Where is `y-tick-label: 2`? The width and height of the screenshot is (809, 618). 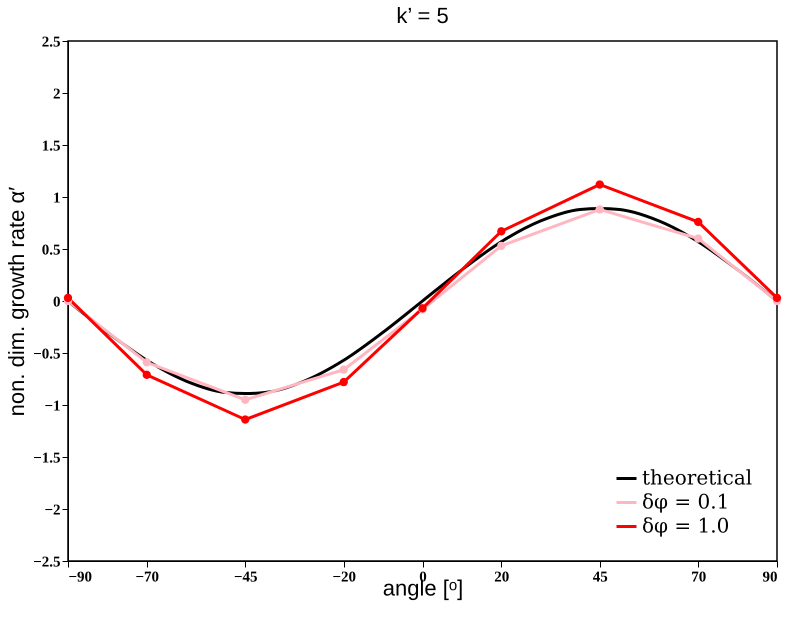 y-tick-label: 2 is located at coordinates (56, 94).